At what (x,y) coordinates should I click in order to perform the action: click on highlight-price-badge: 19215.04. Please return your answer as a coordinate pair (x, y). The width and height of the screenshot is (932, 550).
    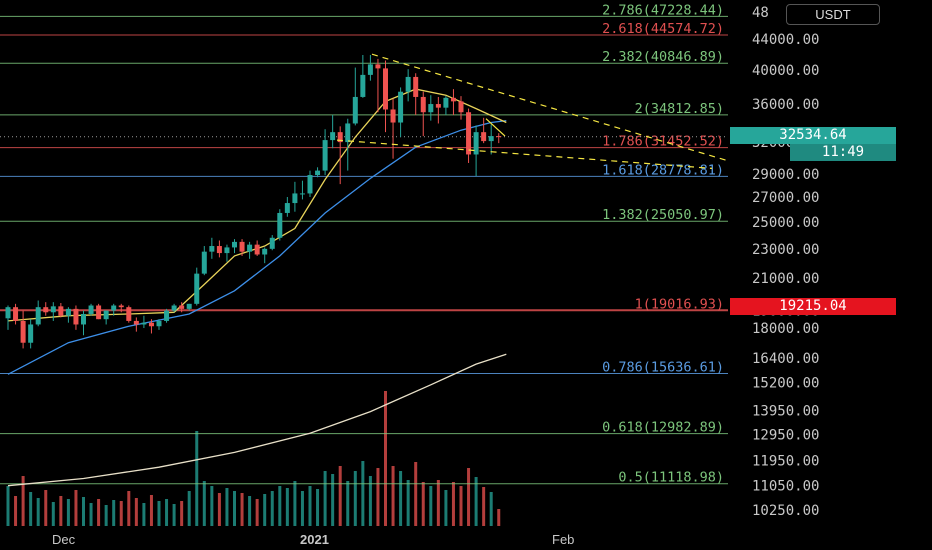
    Looking at the image, I should click on (813, 306).